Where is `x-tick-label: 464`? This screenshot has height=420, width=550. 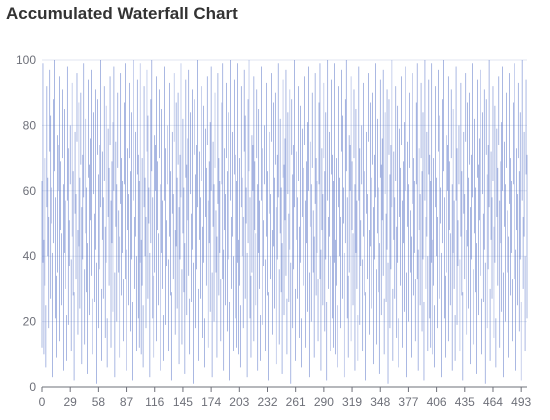 x-tick-label: 464 is located at coordinates (493, 402).